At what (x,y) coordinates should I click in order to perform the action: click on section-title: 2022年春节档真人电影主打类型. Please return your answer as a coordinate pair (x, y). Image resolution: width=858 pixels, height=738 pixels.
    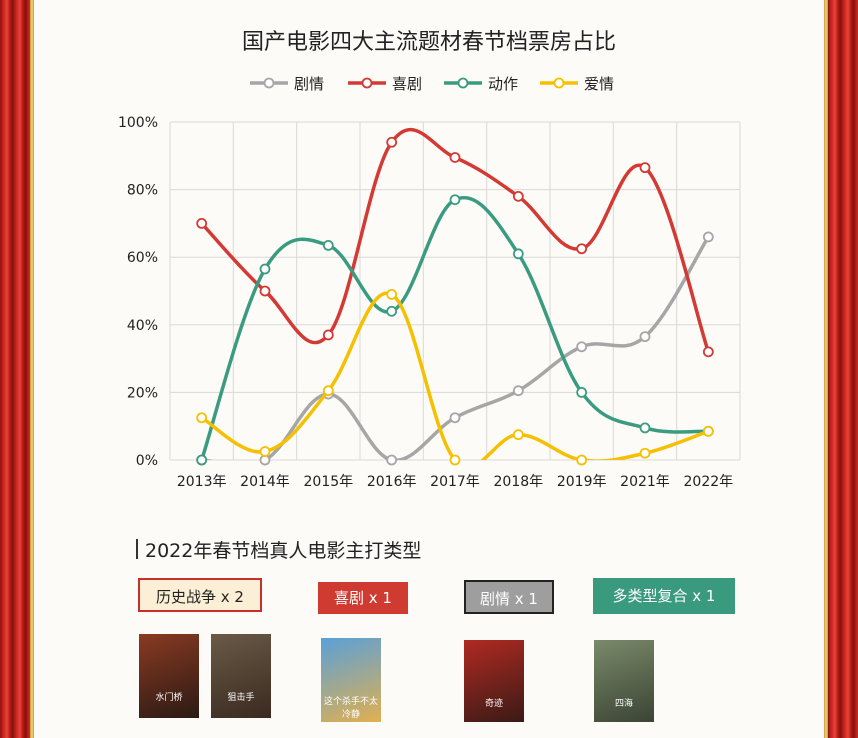
    Looking at the image, I should click on (278, 549).